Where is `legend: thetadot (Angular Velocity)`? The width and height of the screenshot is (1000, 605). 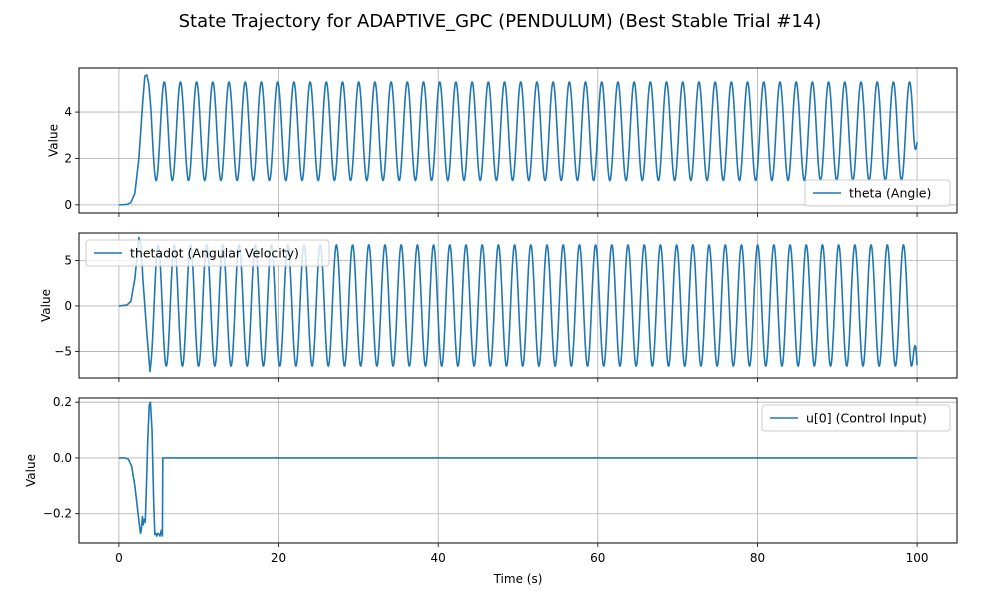 legend: thetadot (Angular Velocity) is located at coordinates (207, 253).